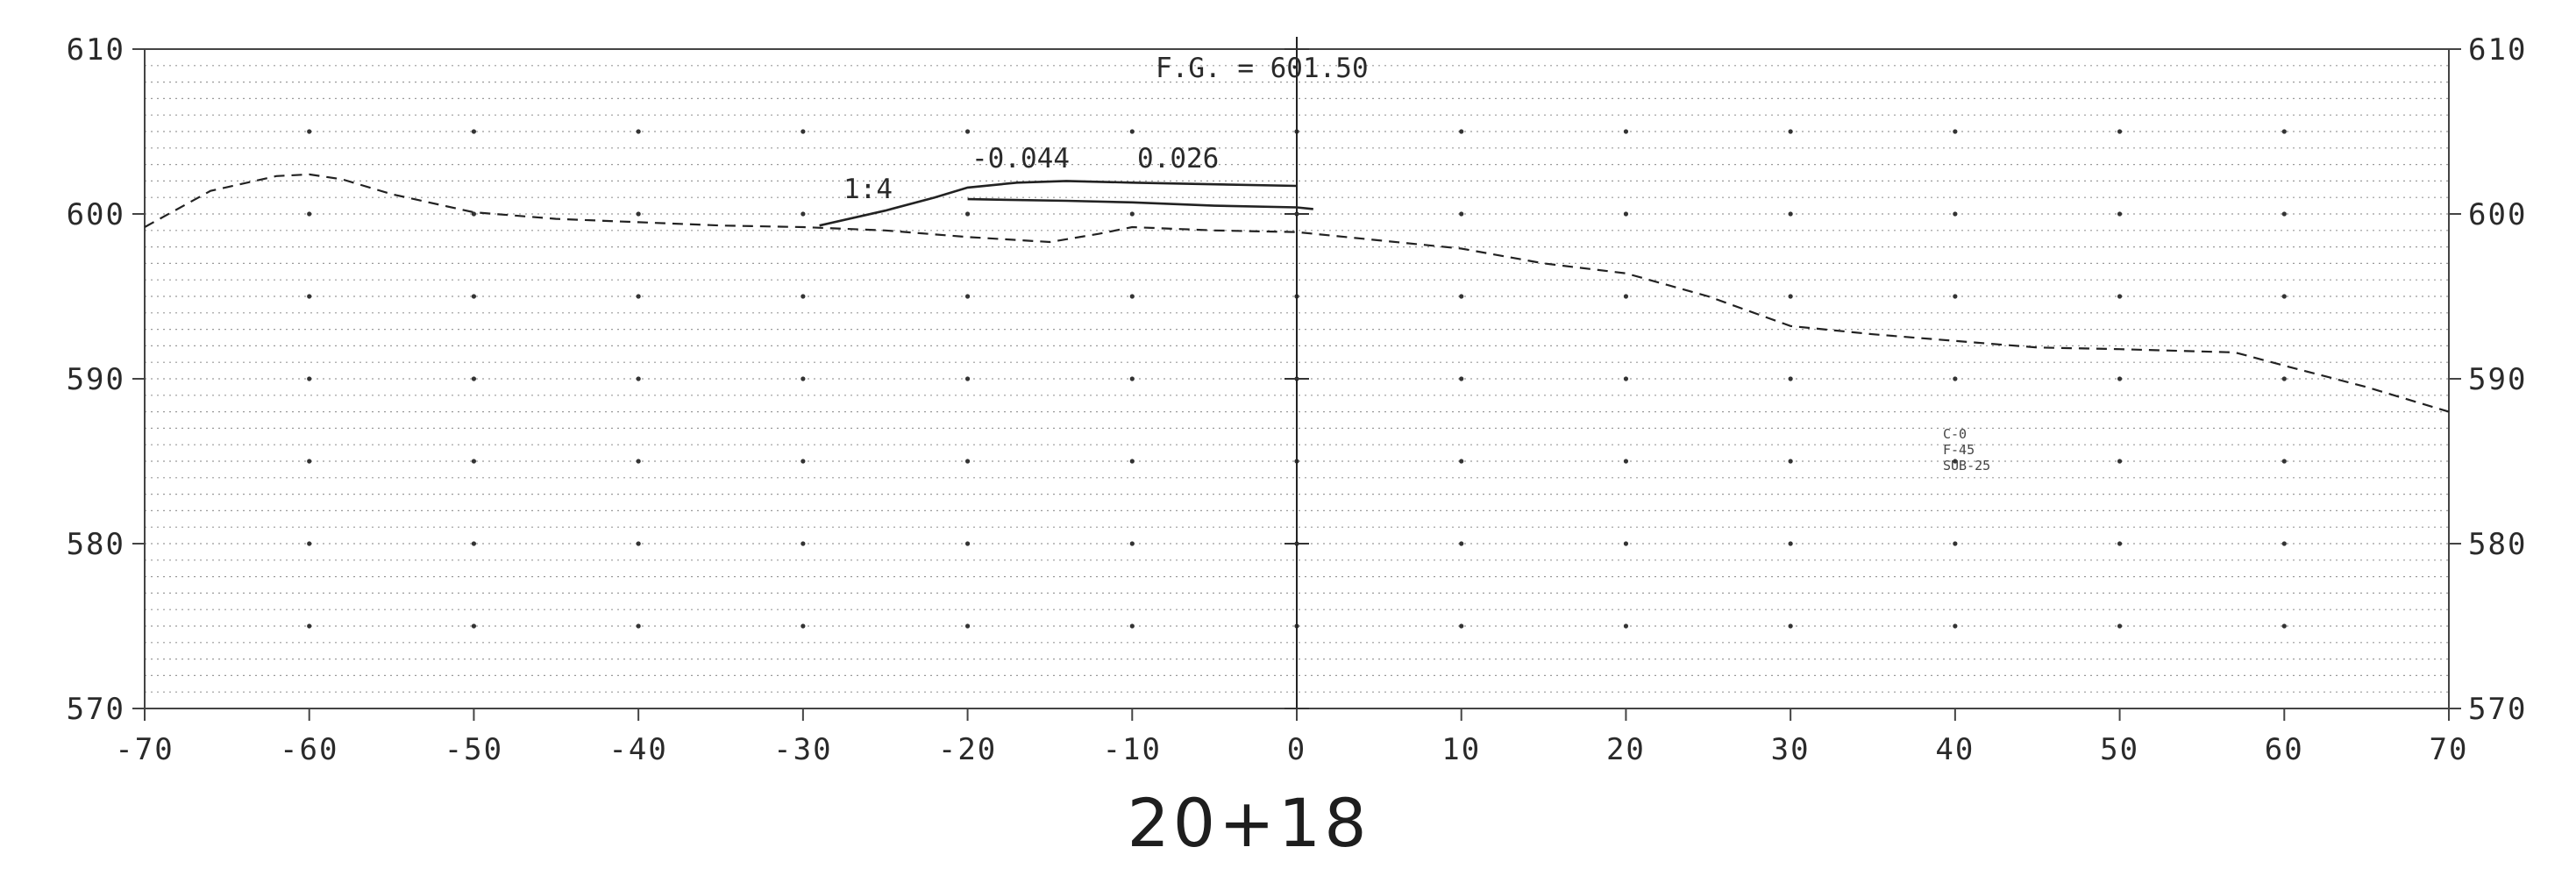 The width and height of the screenshot is (2576, 890). Describe the element at coordinates (1248, 823) in the screenshot. I see `station-title: 20+18` at that location.